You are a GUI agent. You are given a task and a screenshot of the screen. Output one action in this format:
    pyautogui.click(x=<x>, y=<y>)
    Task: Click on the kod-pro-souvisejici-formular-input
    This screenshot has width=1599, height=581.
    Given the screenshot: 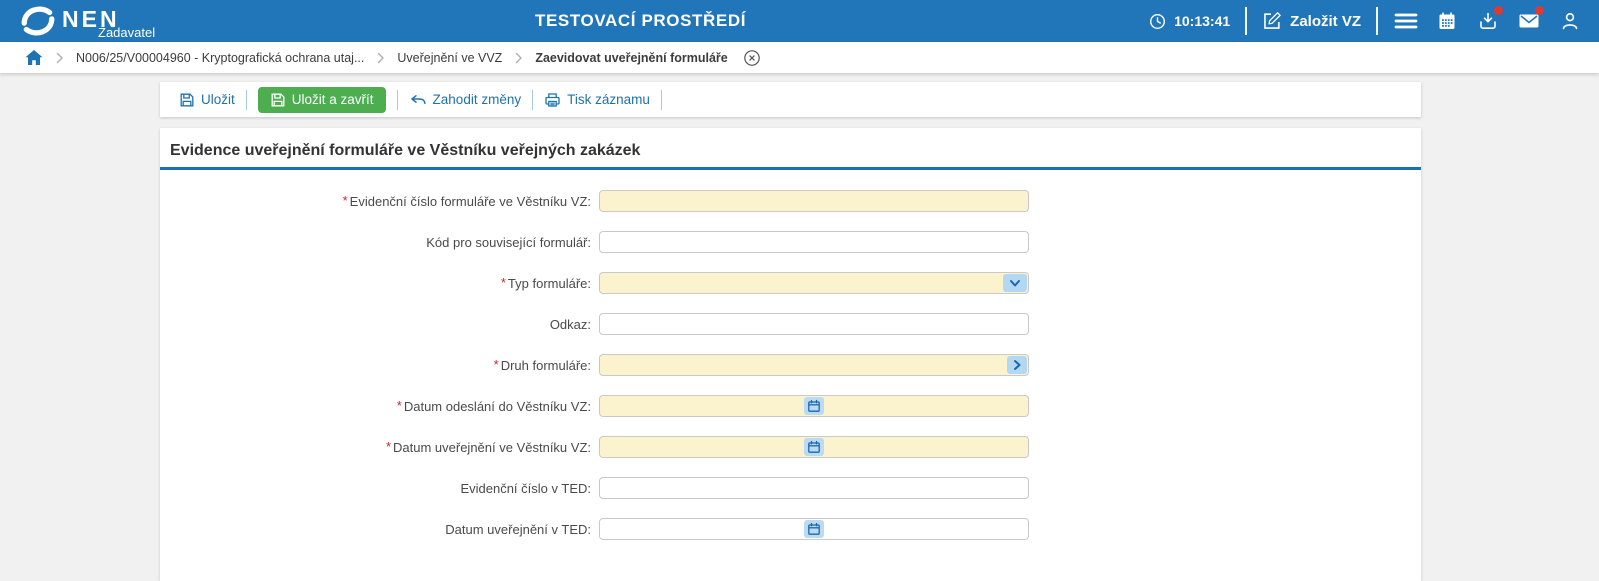 What is the action you would take?
    pyautogui.click(x=814, y=242)
    